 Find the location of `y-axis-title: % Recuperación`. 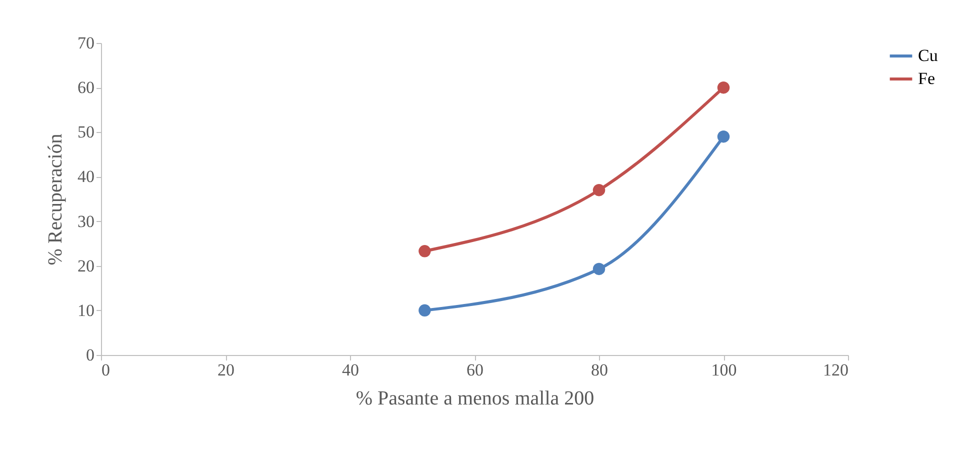

y-axis-title: % Recuperación is located at coordinates (55, 200).